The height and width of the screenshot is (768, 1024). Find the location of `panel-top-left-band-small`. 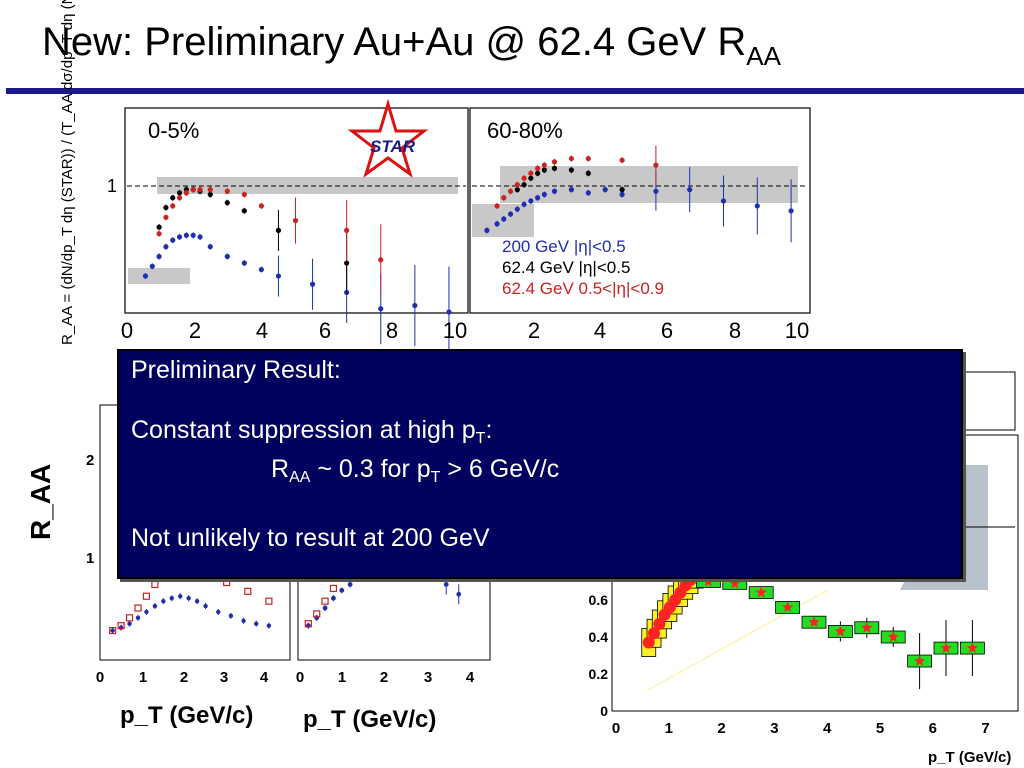

panel-top-left-band-small is located at coordinates (159, 276).